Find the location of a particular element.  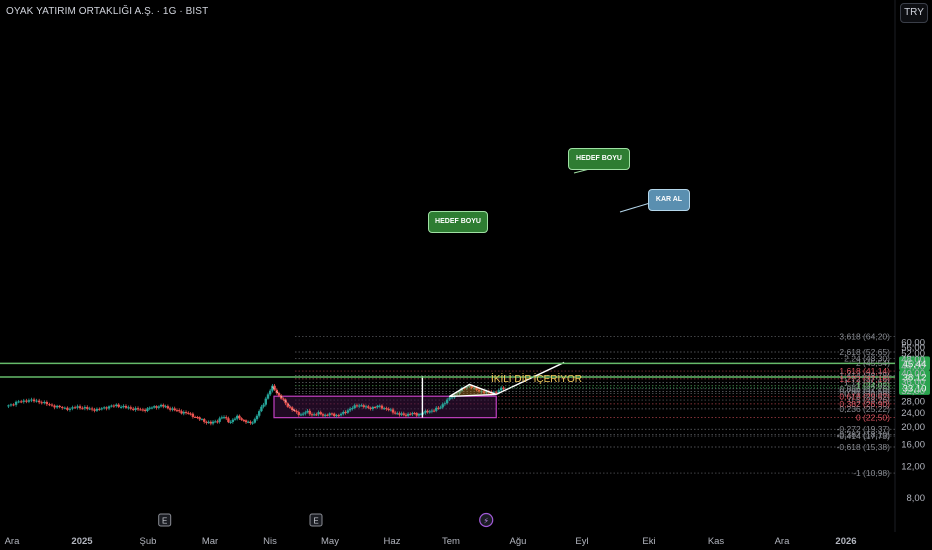

fib-level-label: 1 (34,02) is located at coordinates (873, 386).